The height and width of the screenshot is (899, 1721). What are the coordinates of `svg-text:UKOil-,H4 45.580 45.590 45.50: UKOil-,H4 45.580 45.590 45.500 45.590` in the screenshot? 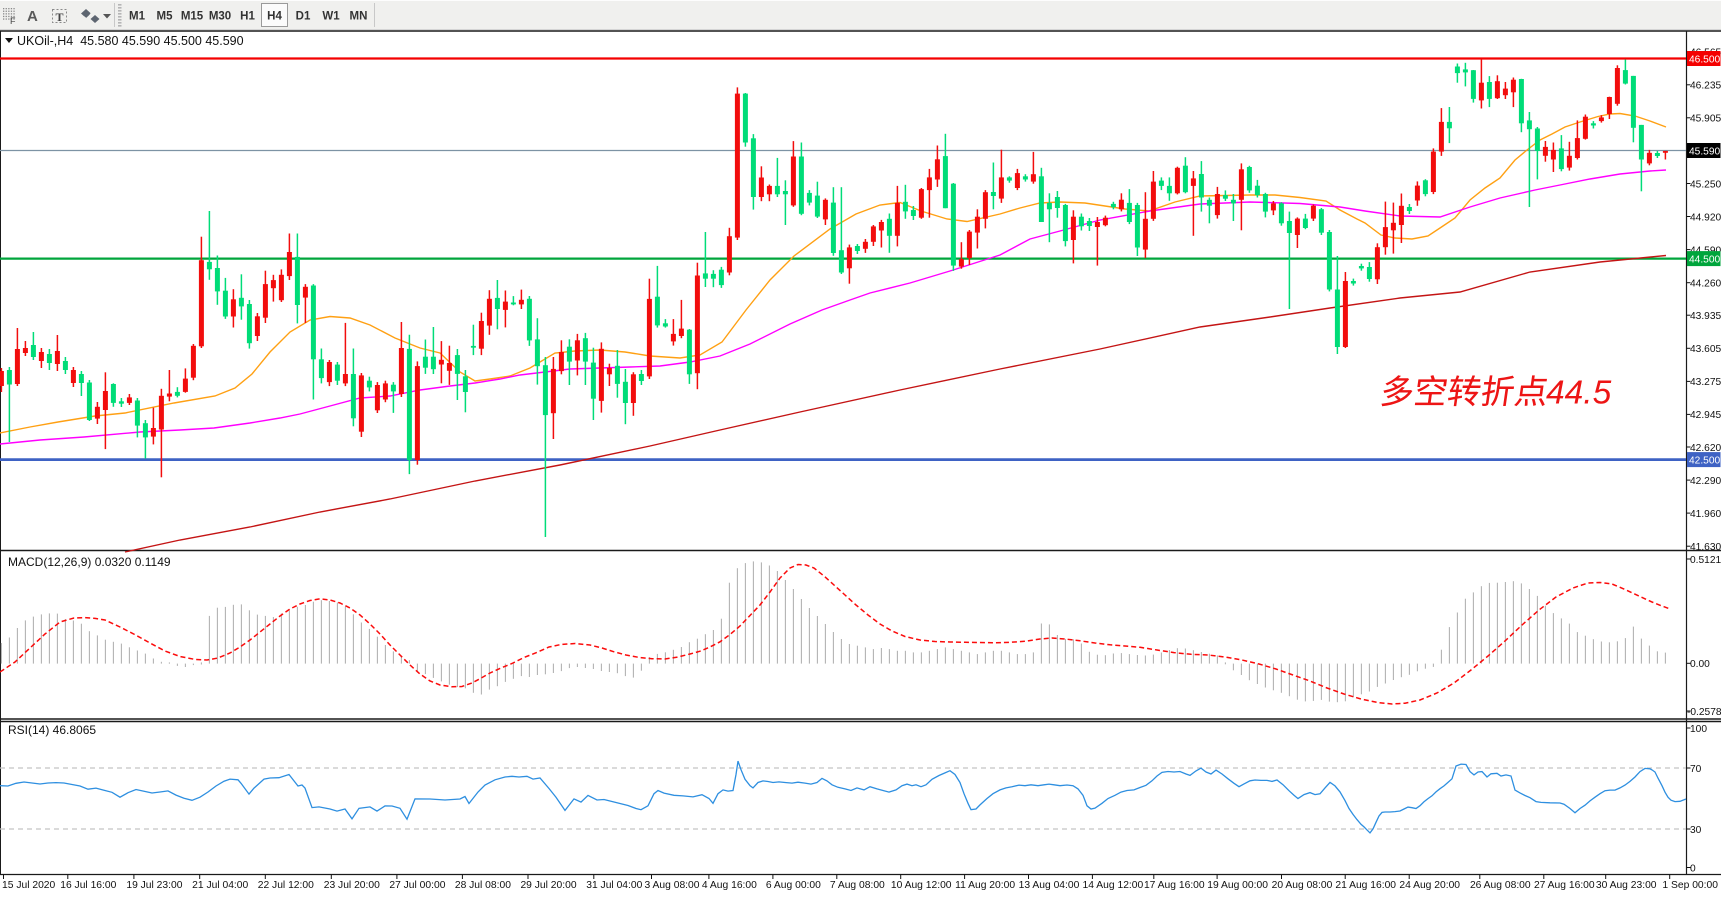 It's located at (130, 41).